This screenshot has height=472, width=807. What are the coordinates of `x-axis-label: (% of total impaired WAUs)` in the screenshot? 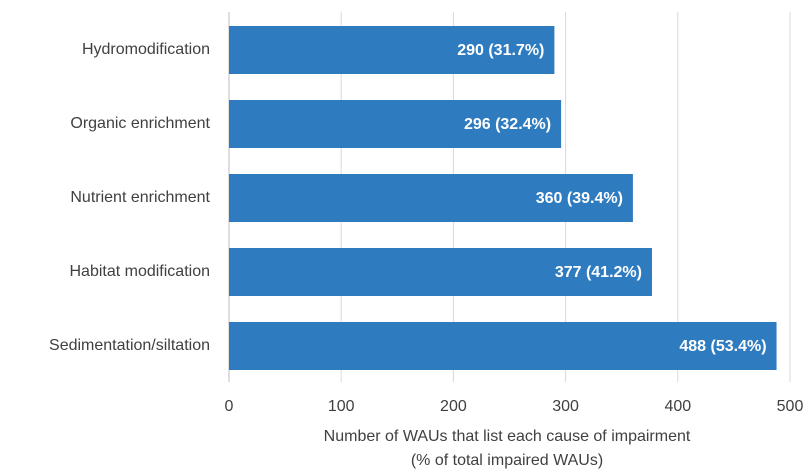 It's located at (507, 460).